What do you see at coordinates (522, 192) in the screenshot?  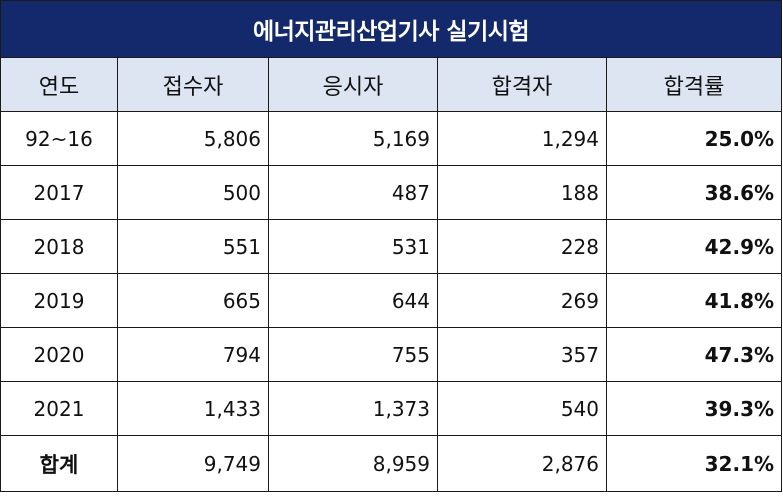 I see `passed-cell: 188` at bounding box center [522, 192].